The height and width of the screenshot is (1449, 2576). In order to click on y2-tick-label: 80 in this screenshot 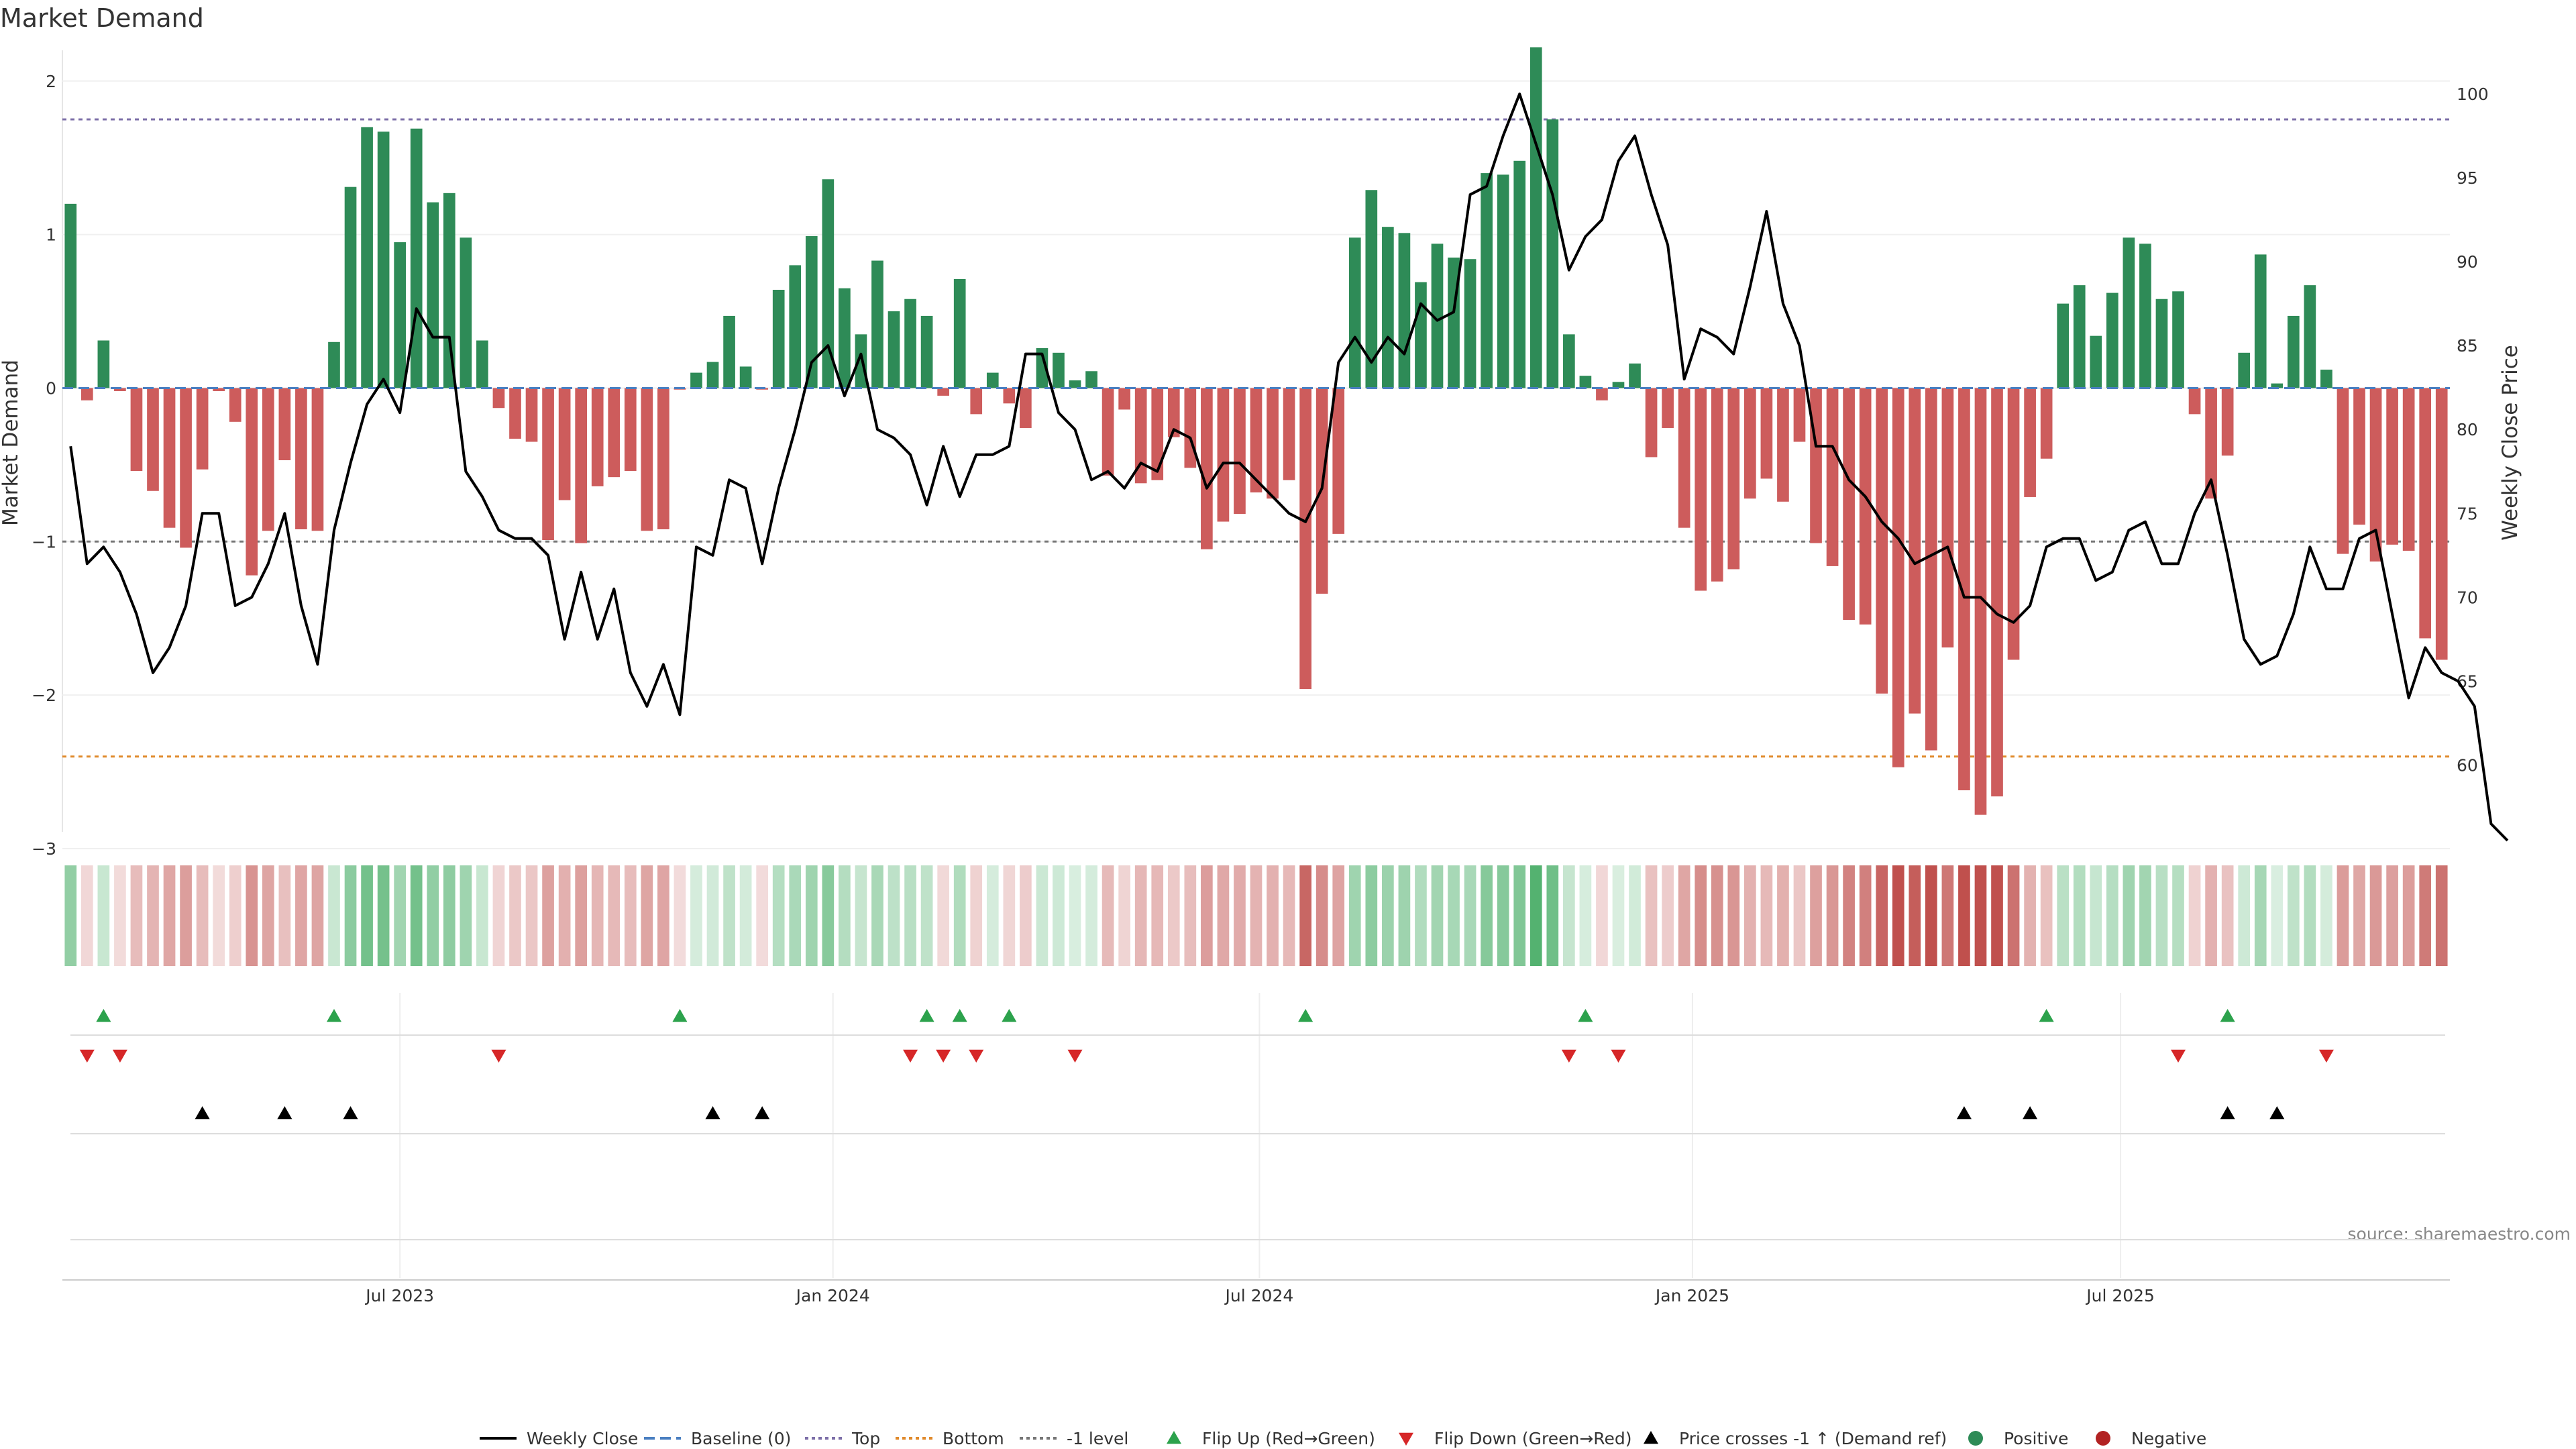, I will do `click(2467, 429)`.